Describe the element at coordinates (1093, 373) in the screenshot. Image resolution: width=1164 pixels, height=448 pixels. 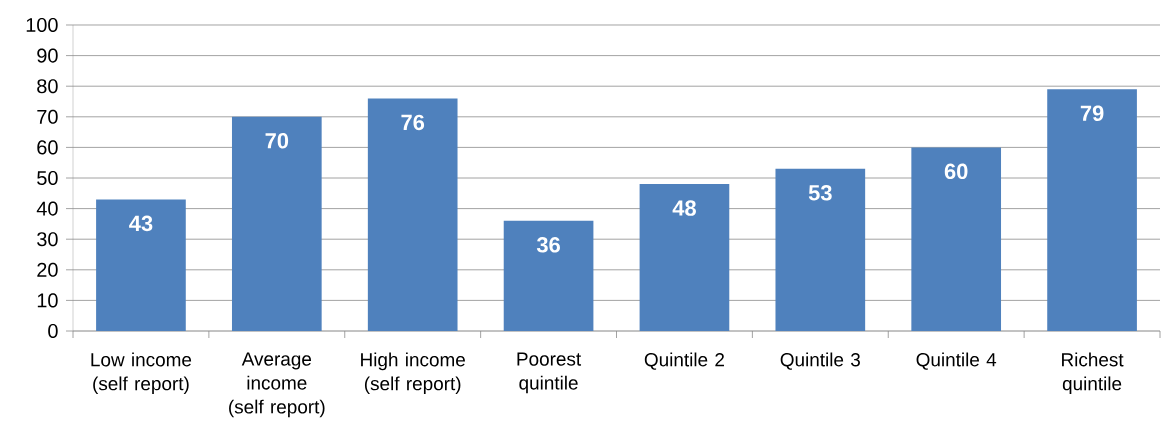
I see `x-tick-label: Richest quintile` at that location.